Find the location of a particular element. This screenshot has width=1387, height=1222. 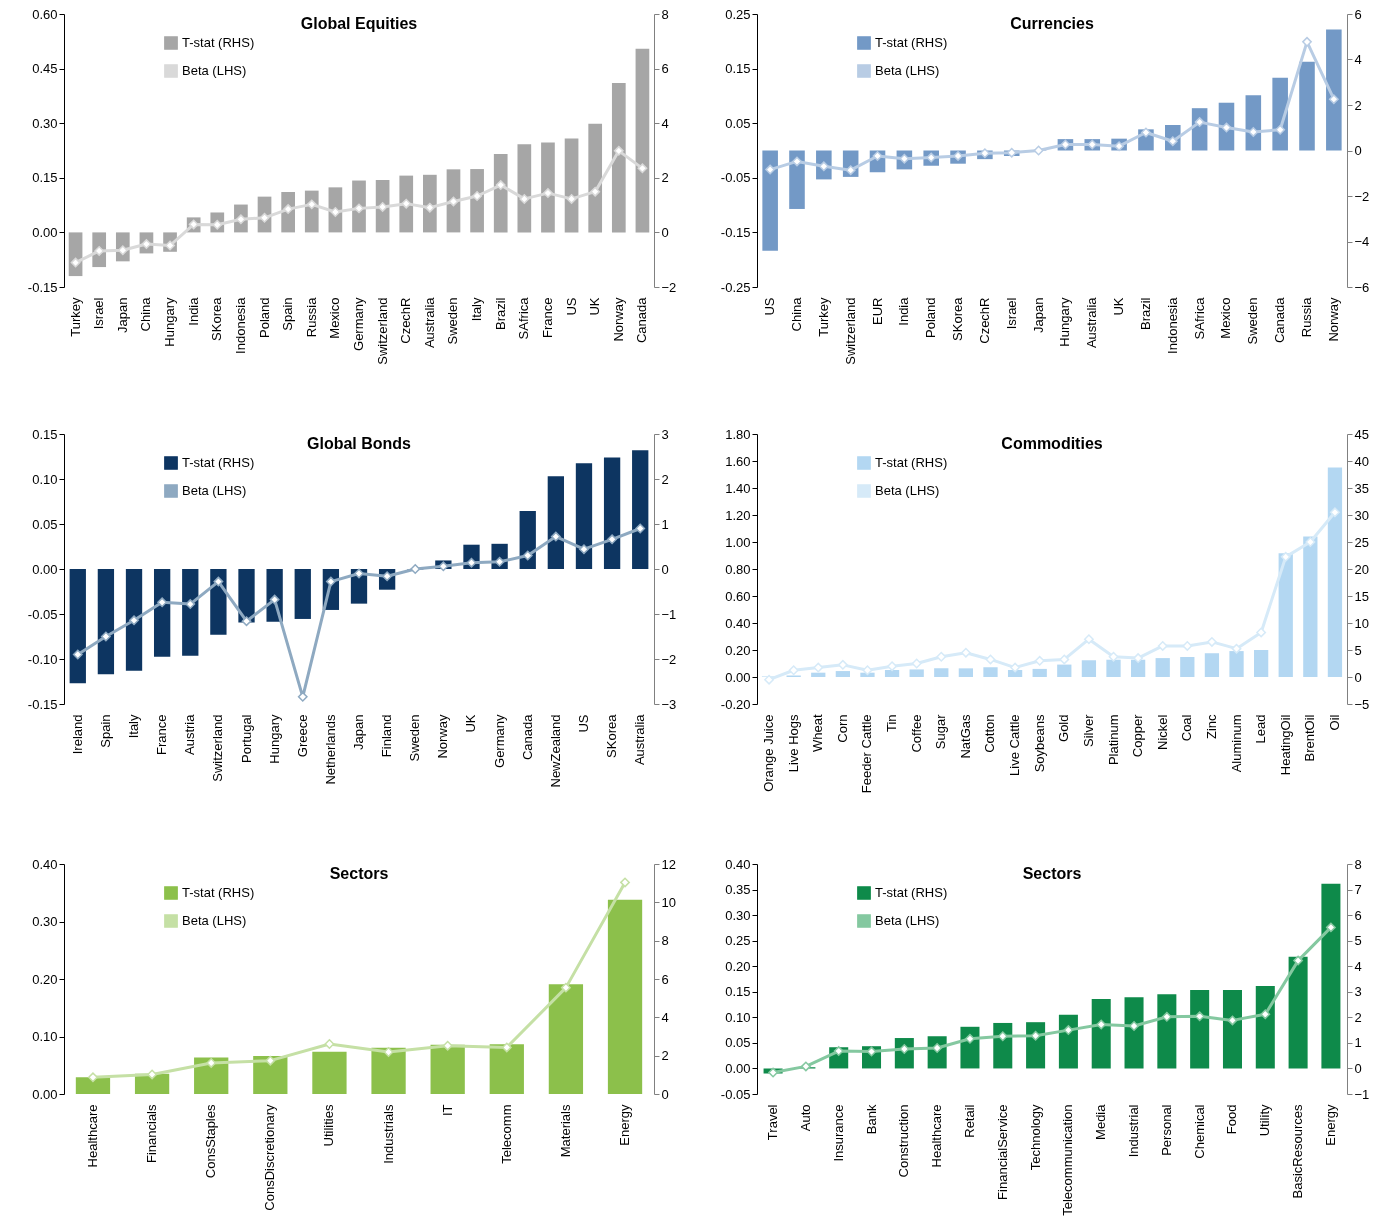

y2-tick-label: −1 is located at coordinates (669, 614).